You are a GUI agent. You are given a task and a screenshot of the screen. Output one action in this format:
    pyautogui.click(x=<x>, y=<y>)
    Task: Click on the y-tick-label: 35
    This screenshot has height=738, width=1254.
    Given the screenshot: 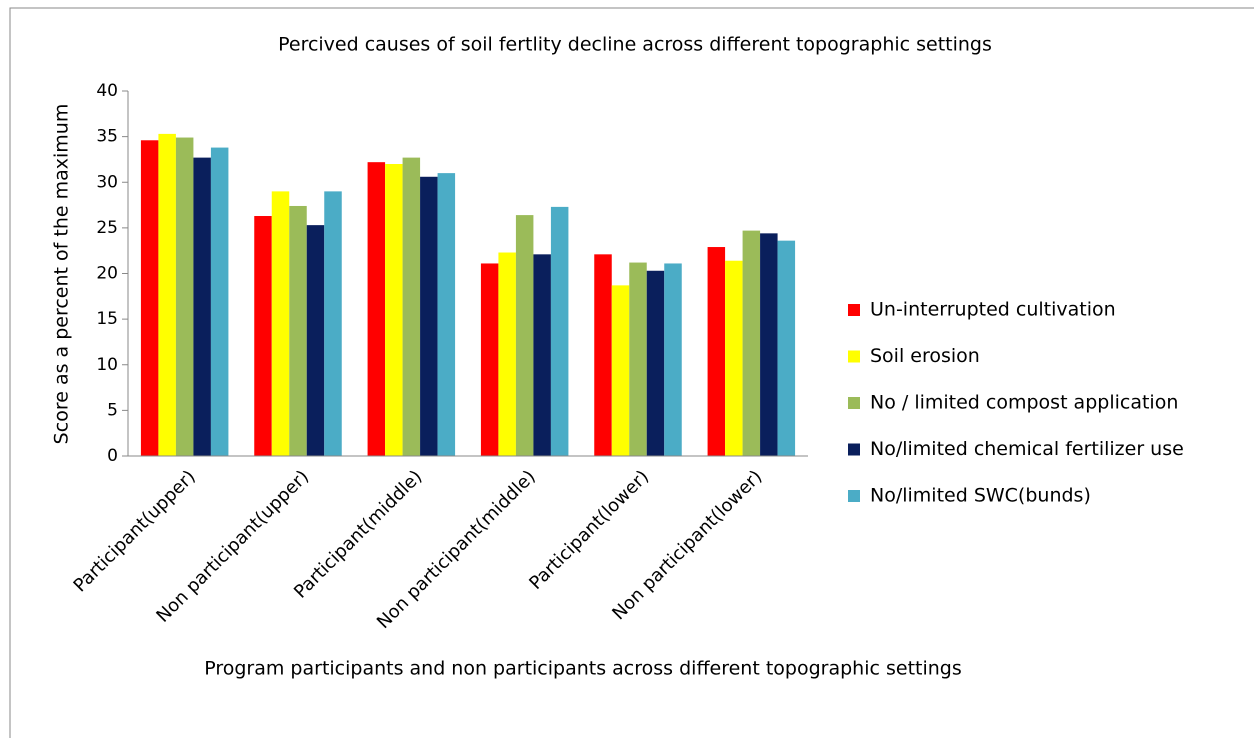 What is the action you would take?
    pyautogui.click(x=107, y=137)
    